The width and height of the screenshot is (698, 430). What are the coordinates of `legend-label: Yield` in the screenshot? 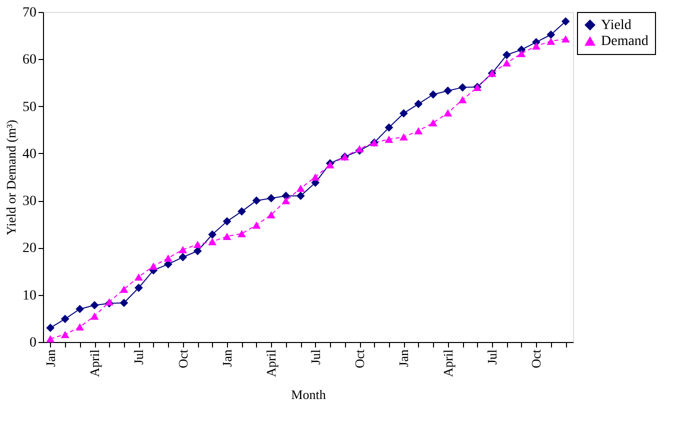 It's located at (616, 25).